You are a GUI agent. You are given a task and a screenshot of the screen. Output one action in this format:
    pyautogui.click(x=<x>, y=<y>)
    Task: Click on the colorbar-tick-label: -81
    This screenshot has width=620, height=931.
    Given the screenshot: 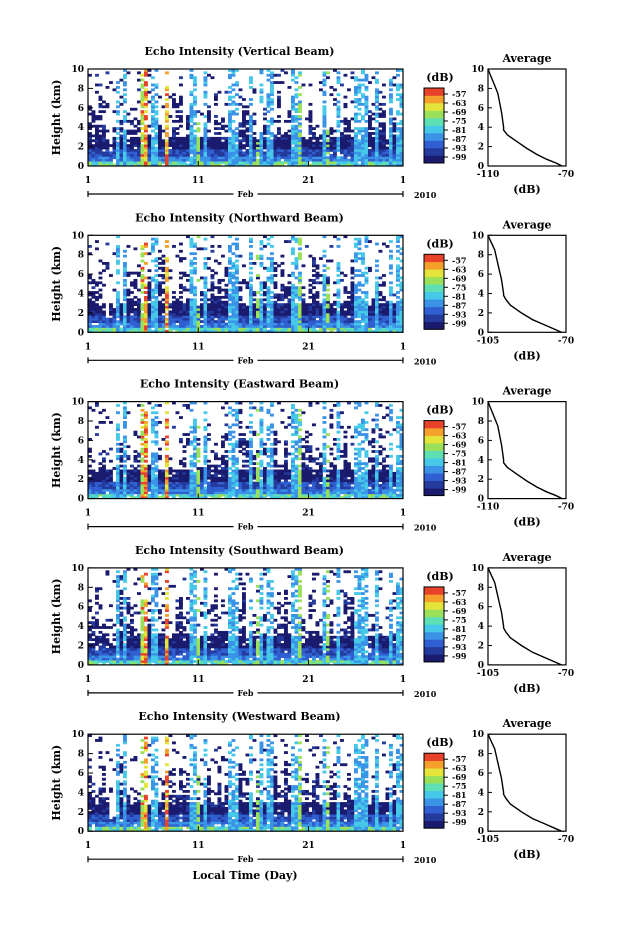 What is the action you would take?
    pyautogui.click(x=459, y=130)
    